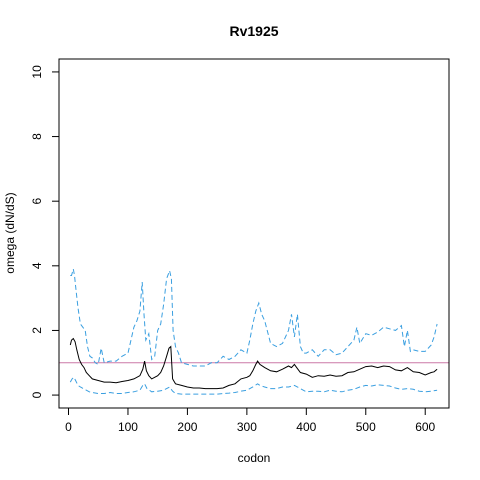  What do you see at coordinates (187, 427) in the screenshot?
I see `x-tick-label: 200` at bounding box center [187, 427].